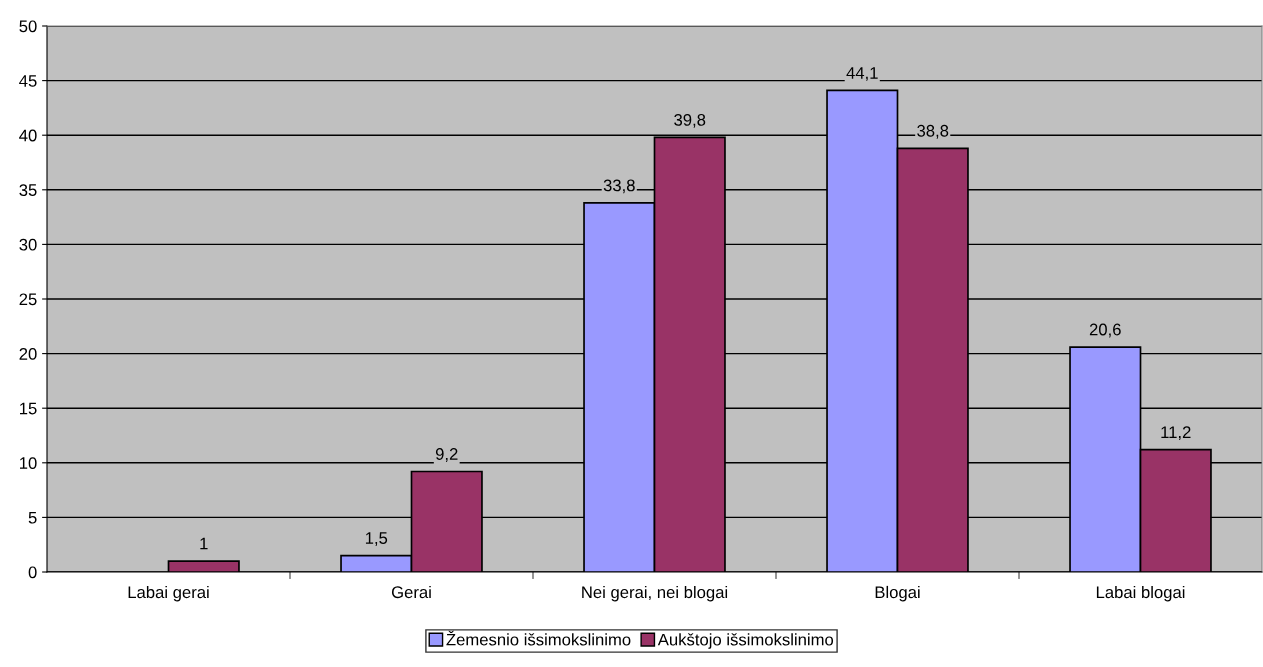  I want to click on x-tick-label: Gerai, so click(411, 592).